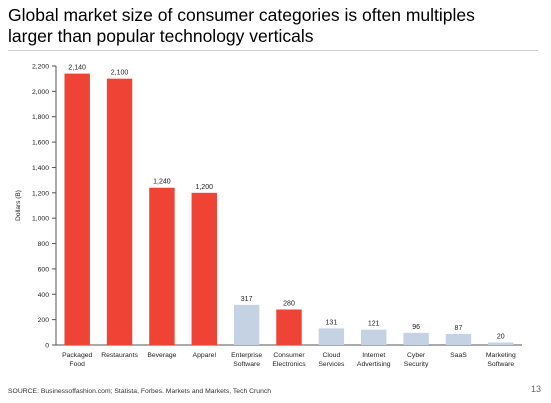  What do you see at coordinates (44, 295) in the screenshot?
I see `y-tick-label: 400` at bounding box center [44, 295].